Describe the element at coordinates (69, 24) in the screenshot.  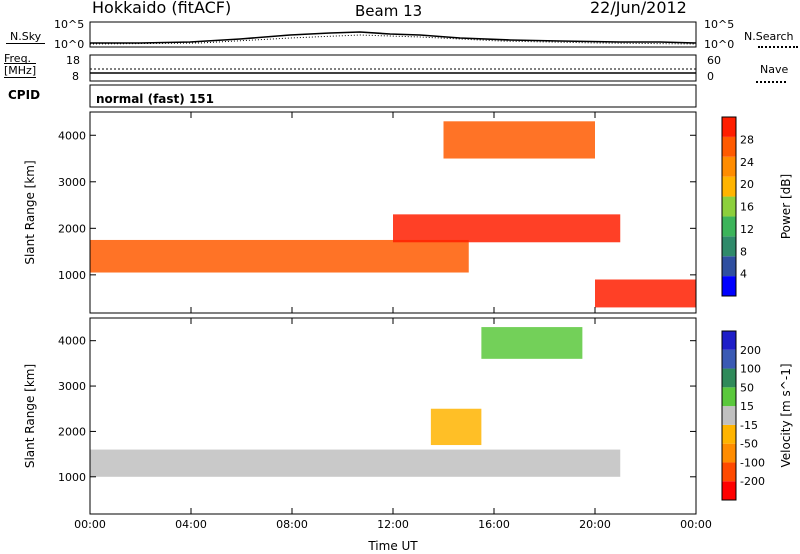
I see `nsky-tick-high: 10^5` at that location.